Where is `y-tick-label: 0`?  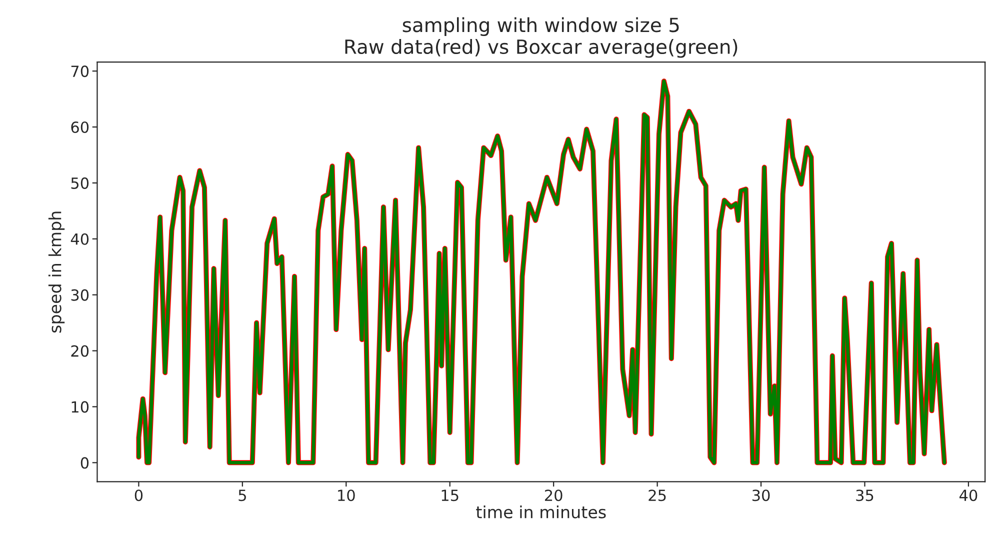
y-tick-label: 0 is located at coordinates (84, 463).